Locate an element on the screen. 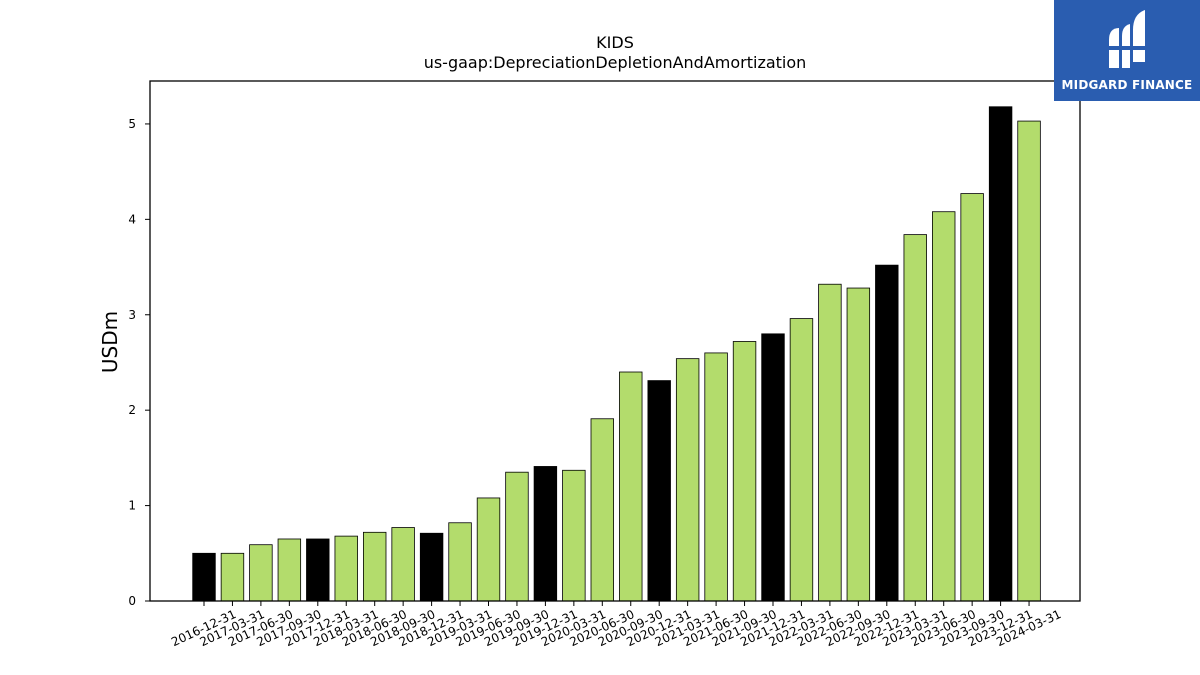 This screenshot has height=675, width=1200. y-tick-label: 5 is located at coordinates (132, 124).